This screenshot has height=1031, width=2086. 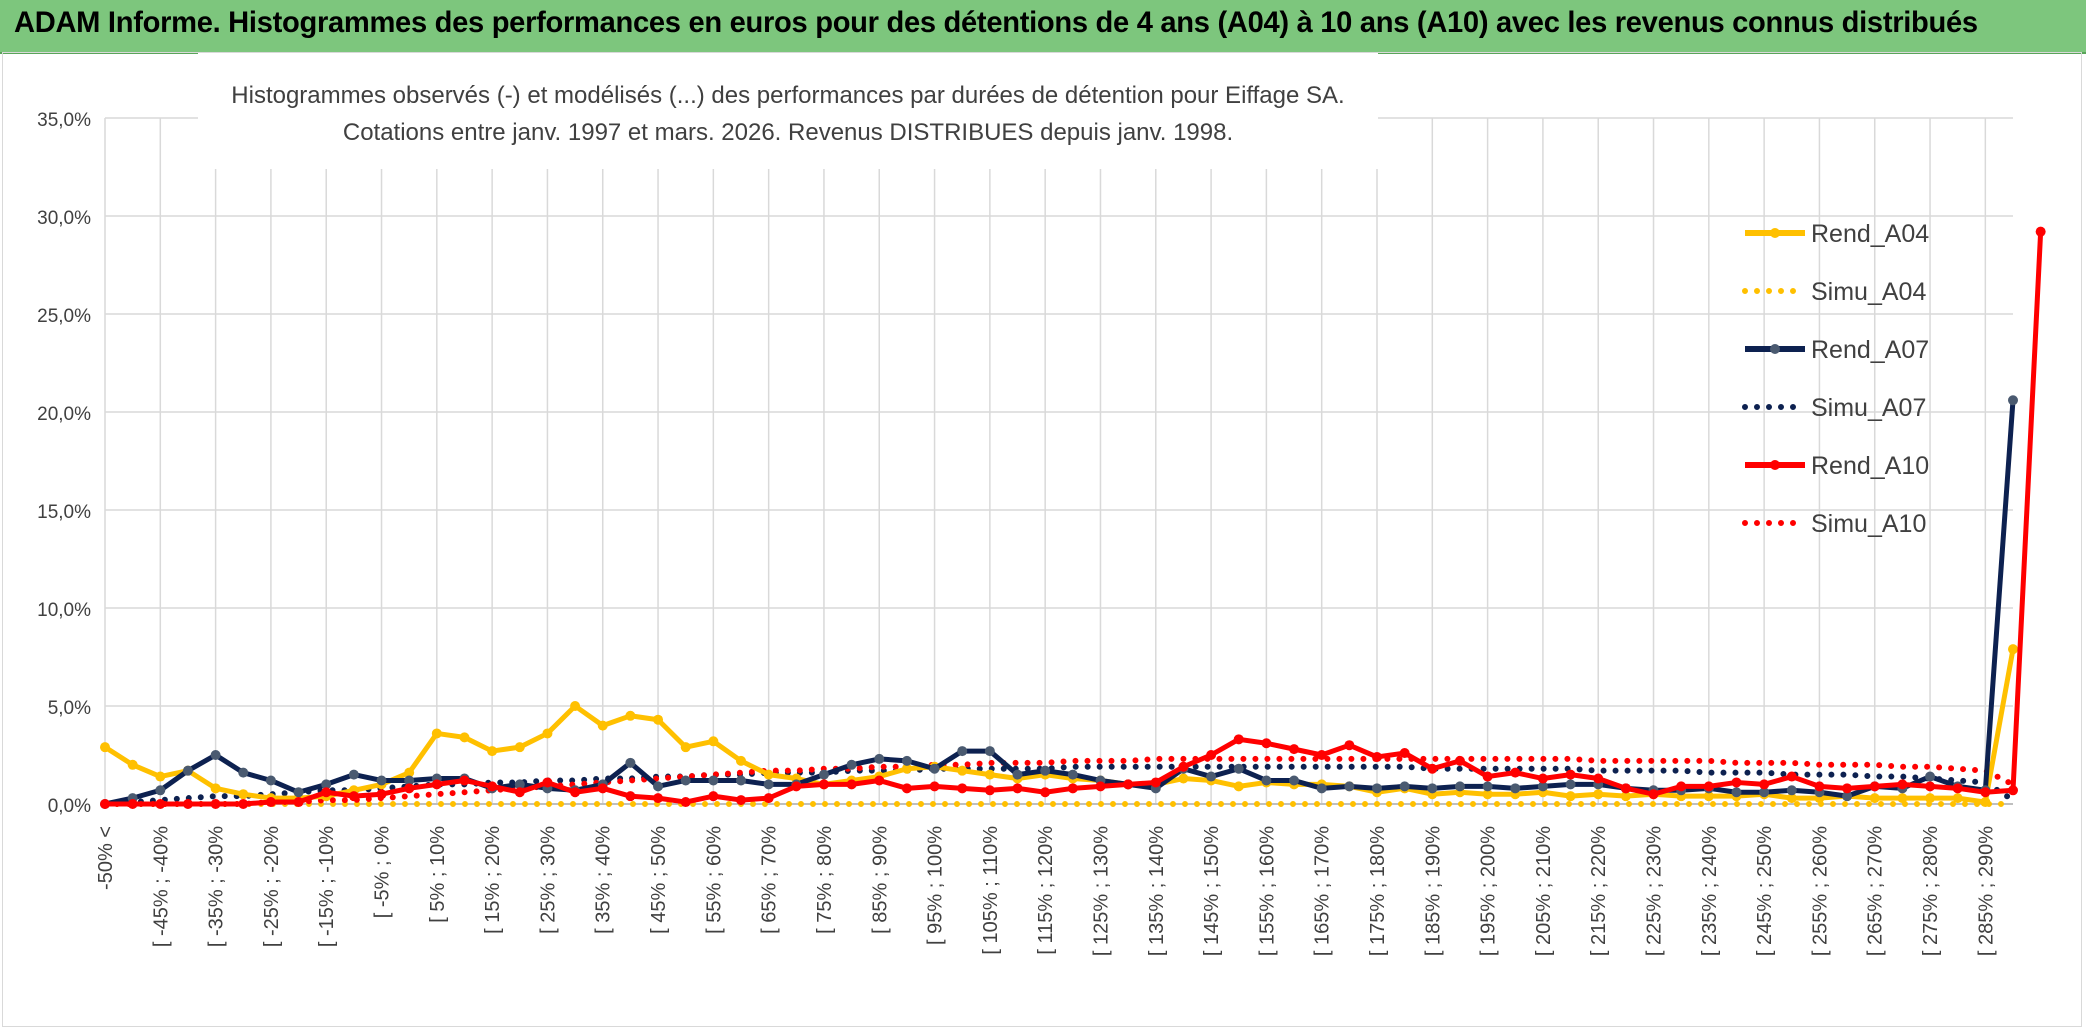 I want to click on series-line, so click(x=1059, y=726).